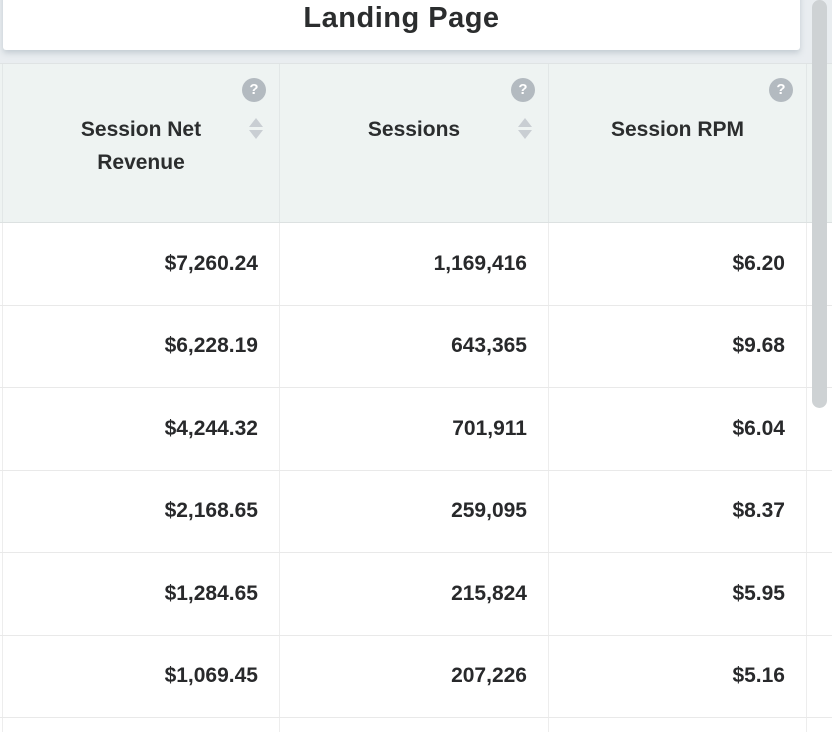 The image size is (832, 732). I want to click on cell-sessions: 701,911, so click(414, 429).